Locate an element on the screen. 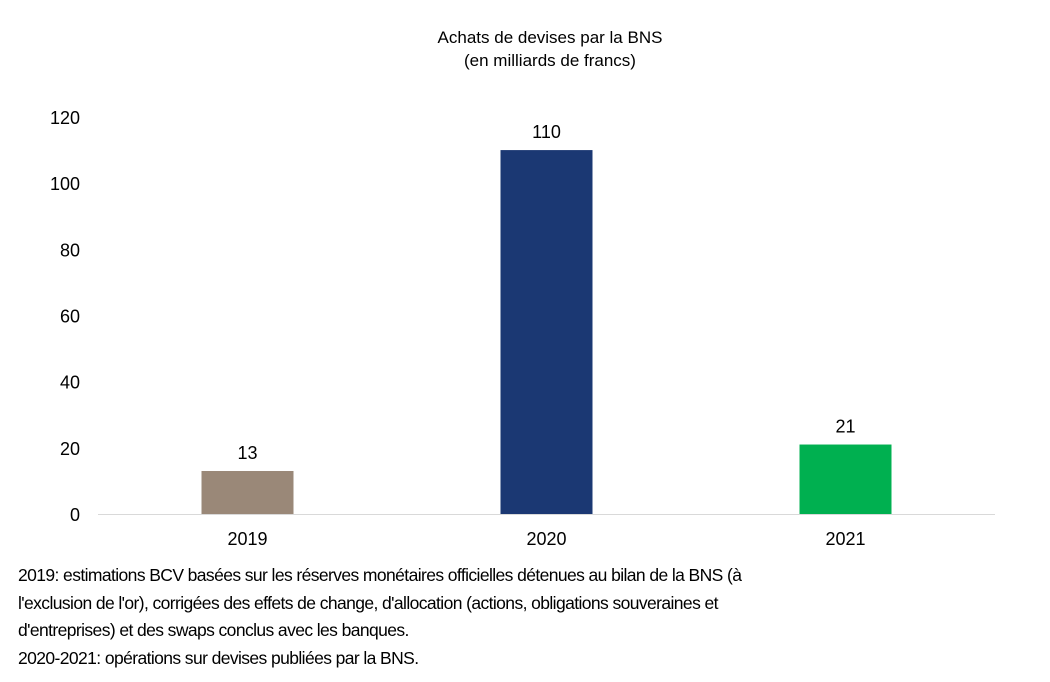  x-tick-label: 2019 is located at coordinates (247, 539).